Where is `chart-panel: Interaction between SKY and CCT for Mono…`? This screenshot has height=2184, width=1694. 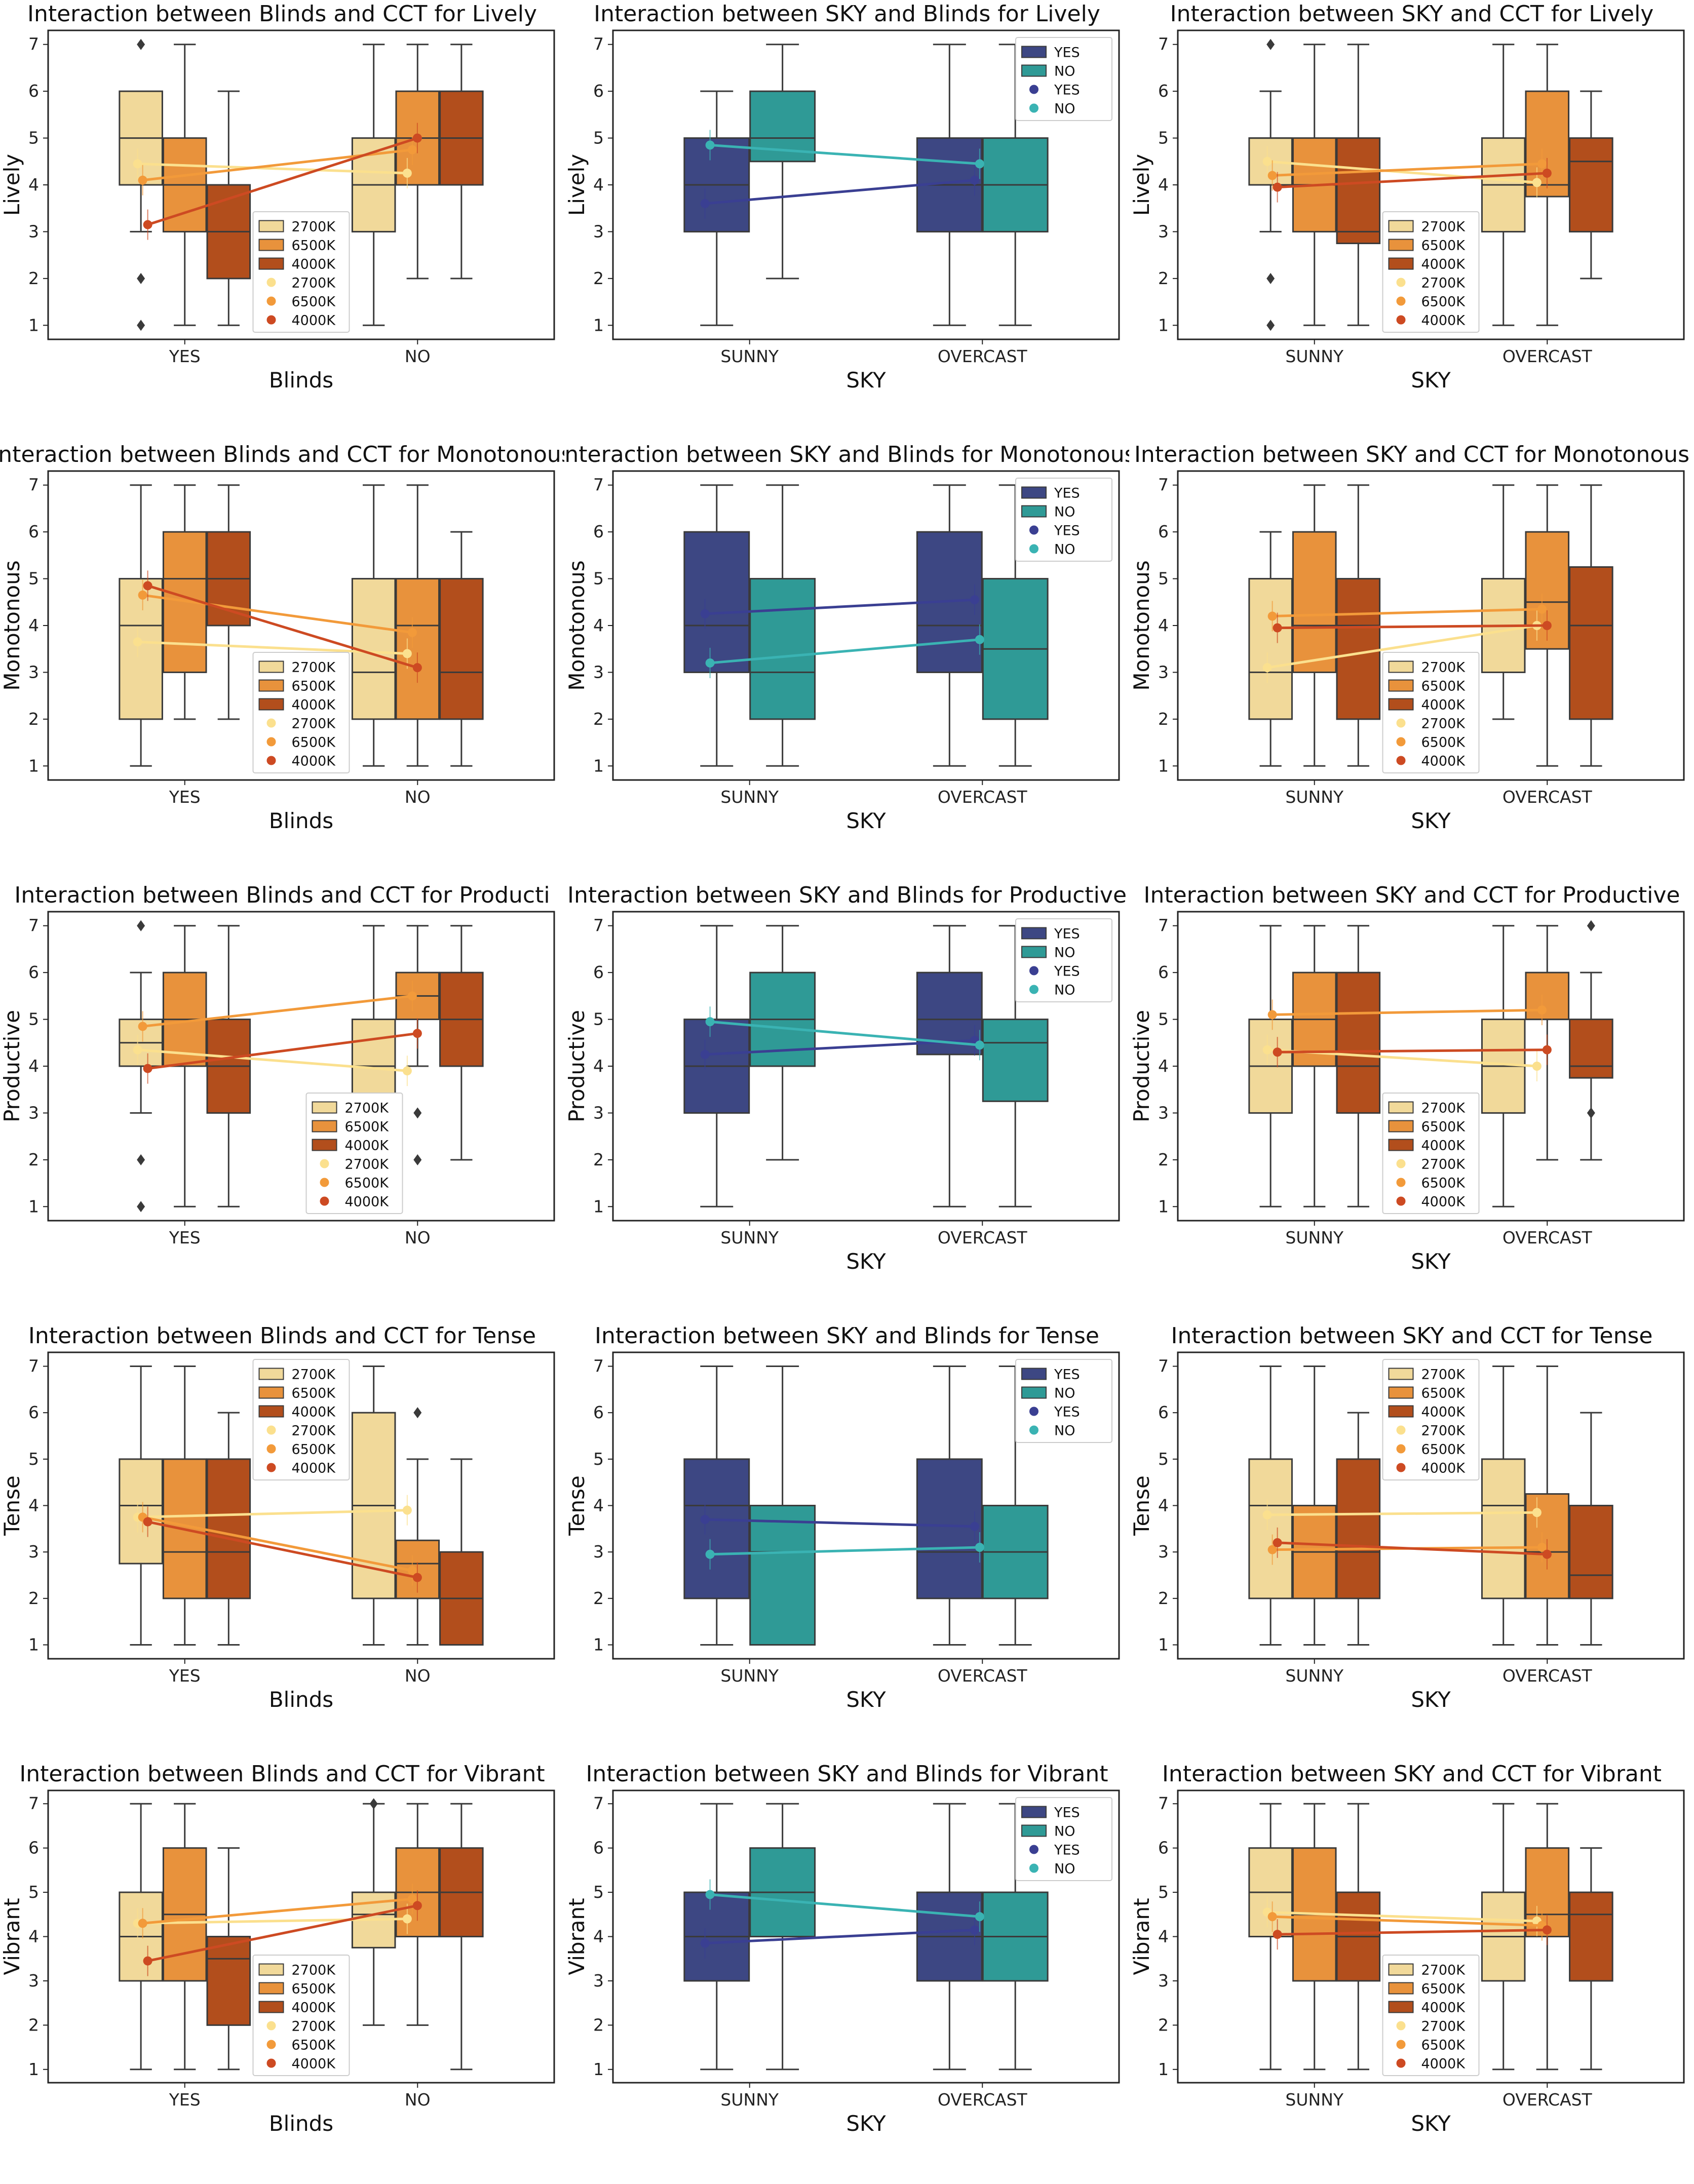 chart-panel: Interaction between SKY and CCT for Mono… is located at coordinates (1409, 637).